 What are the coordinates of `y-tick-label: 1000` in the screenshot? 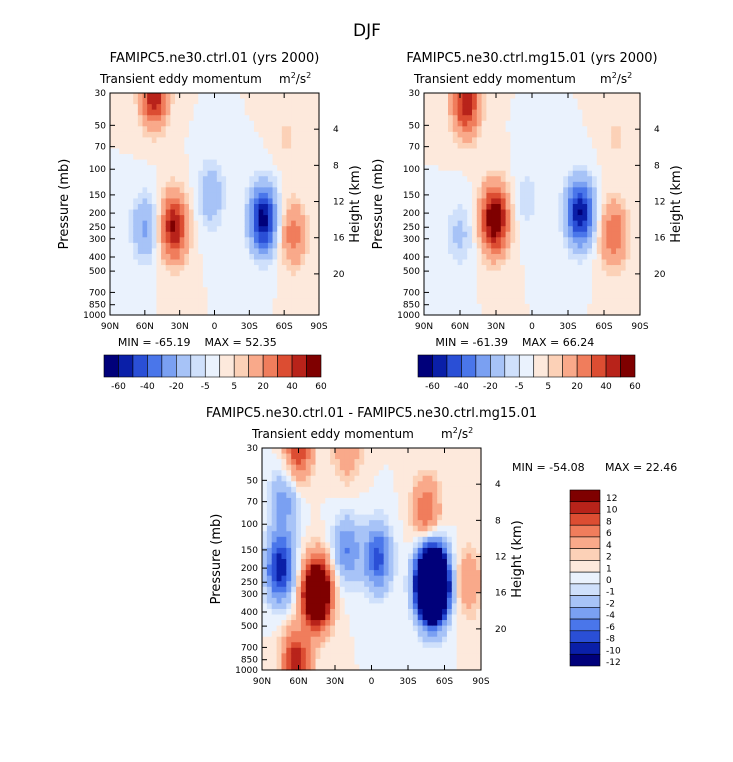 It's located at (408, 316).